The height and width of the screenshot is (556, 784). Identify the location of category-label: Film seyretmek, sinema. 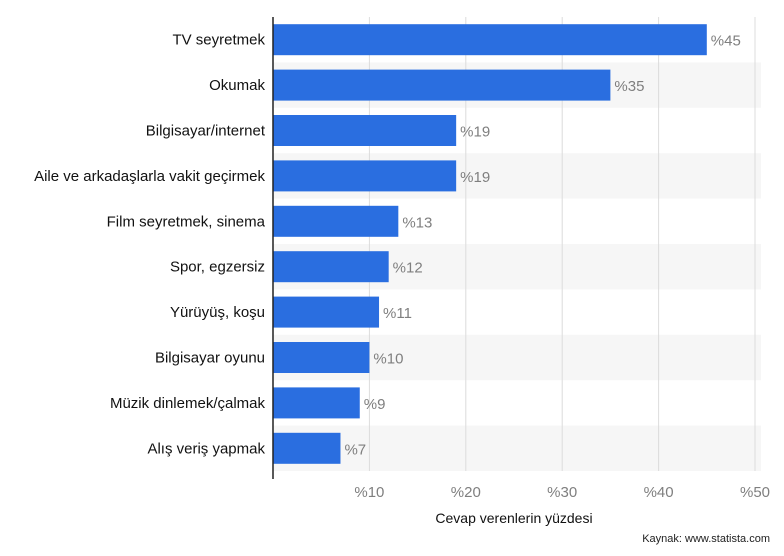
(186, 221).